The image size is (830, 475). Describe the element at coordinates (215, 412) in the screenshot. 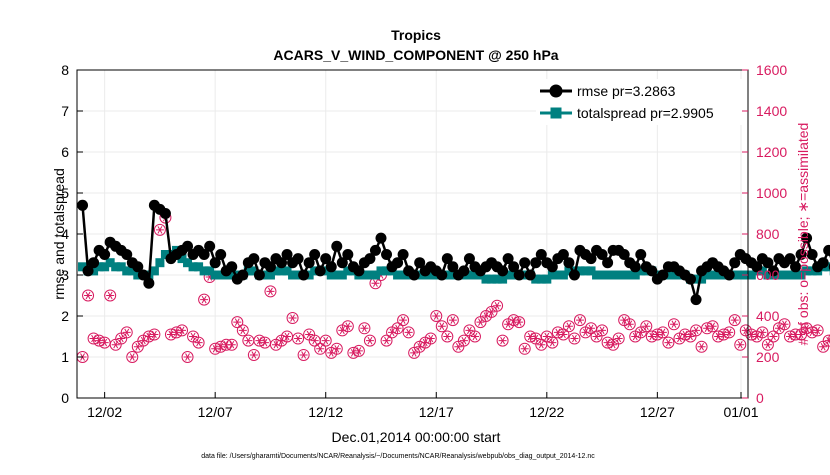

I see `x-tick-label: 12/07` at that location.